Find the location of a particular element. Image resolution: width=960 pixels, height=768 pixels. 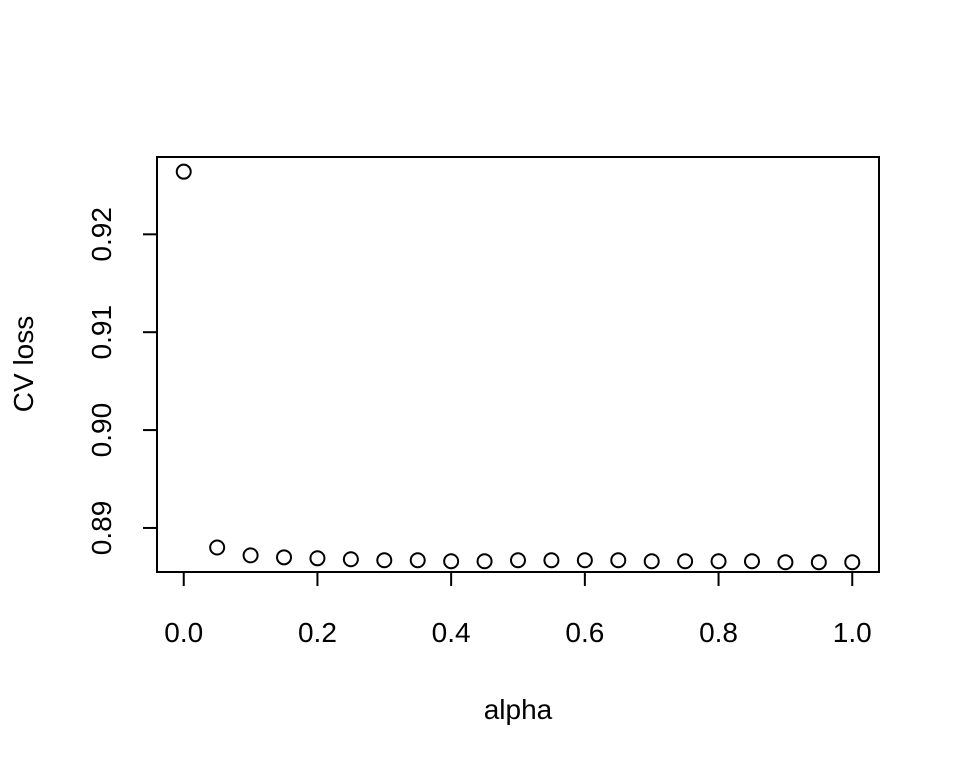

x-tick-label: 0.4 is located at coordinates (451, 632).